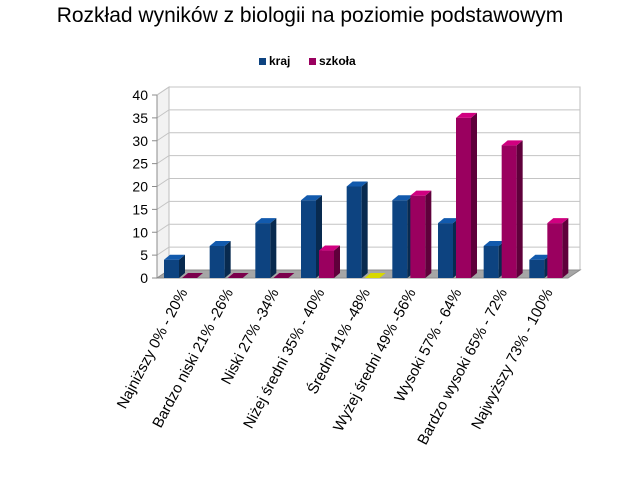 This screenshot has width=620, height=483. I want to click on y-tick-label: 10, so click(140, 232).